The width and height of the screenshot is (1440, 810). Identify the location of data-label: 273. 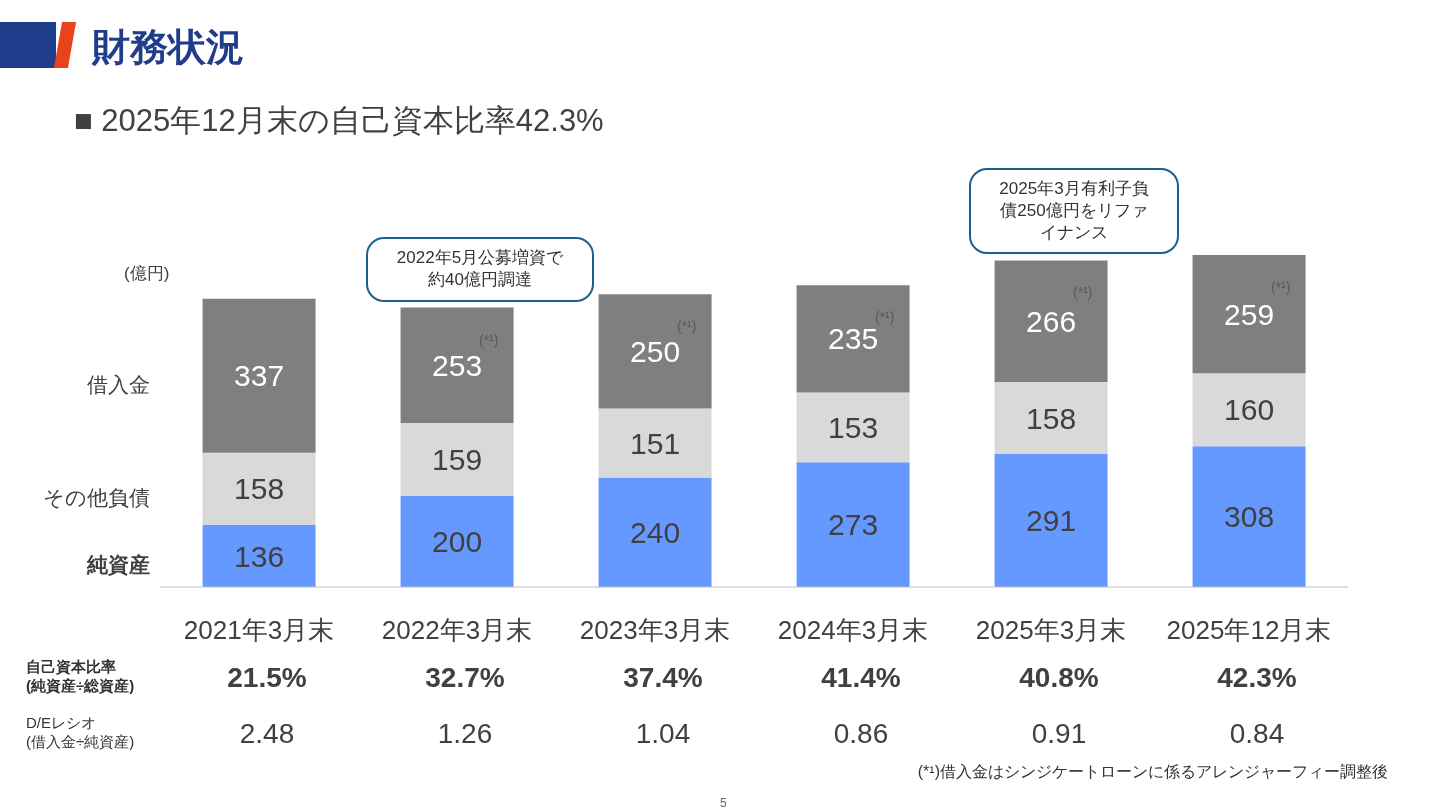
(853, 525).